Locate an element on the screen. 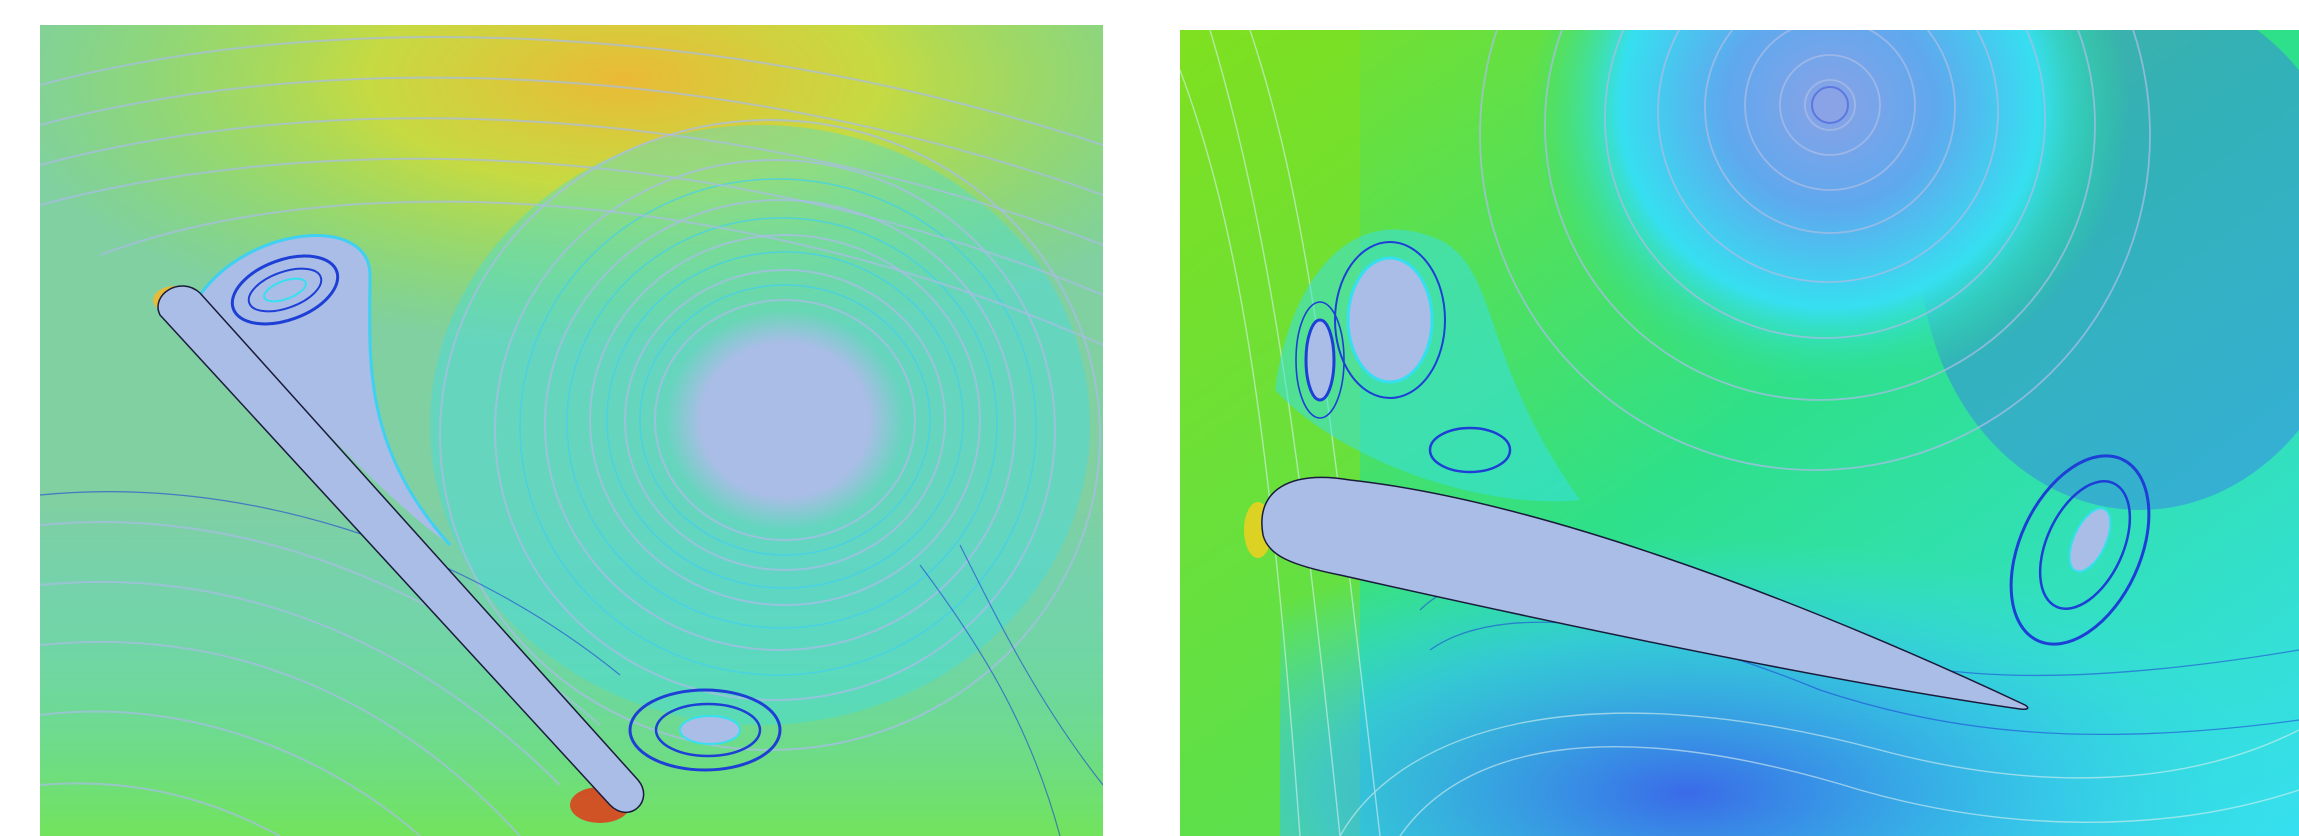  lower-separation-vortex is located at coordinates (705, 730).